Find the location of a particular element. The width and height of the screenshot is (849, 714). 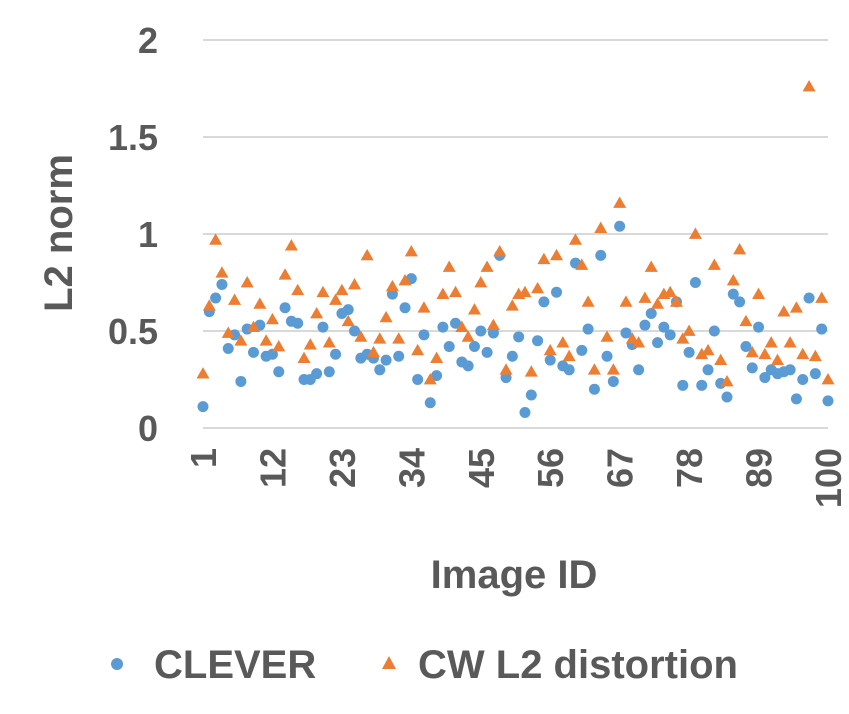

legend-marker-clever is located at coordinates (117, 664).